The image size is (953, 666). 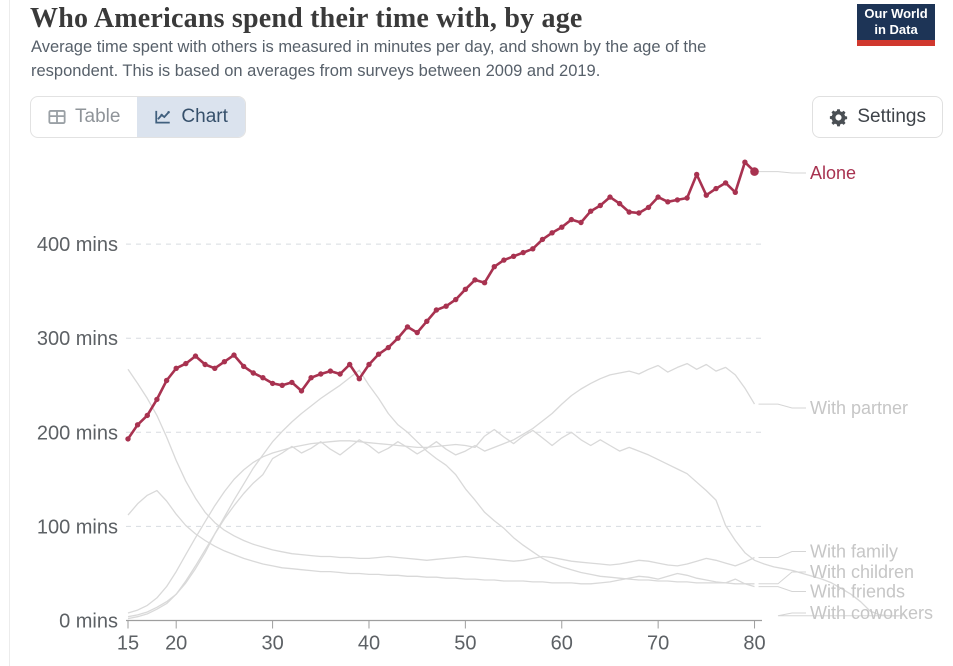 I want to click on label-connector-alone, so click(x=782, y=172).